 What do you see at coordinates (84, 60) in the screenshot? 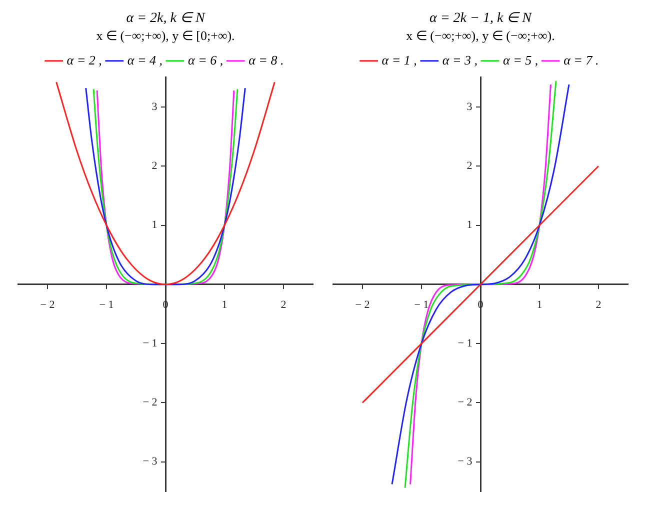
I see `legend-label: α = 2 ,` at bounding box center [84, 60].